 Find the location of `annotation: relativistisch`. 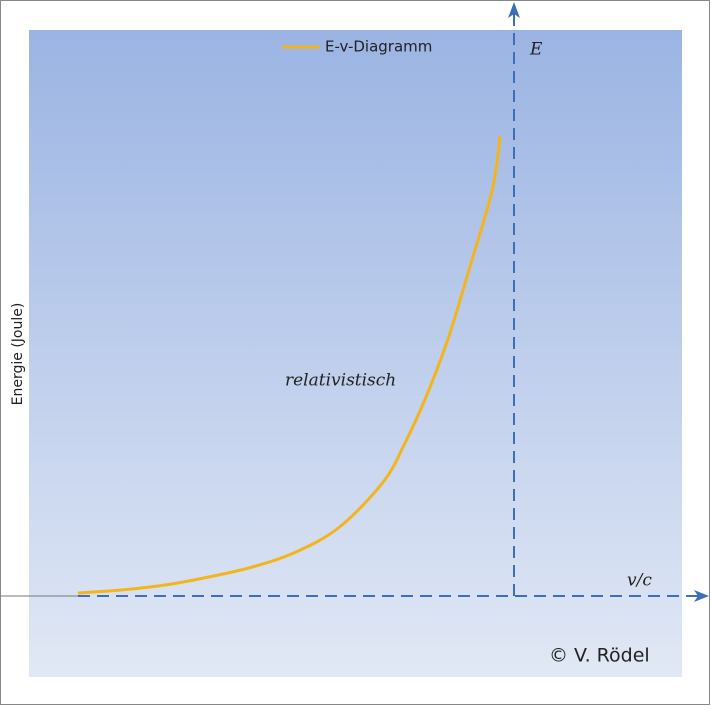

annotation: relativistisch is located at coordinates (340, 381).